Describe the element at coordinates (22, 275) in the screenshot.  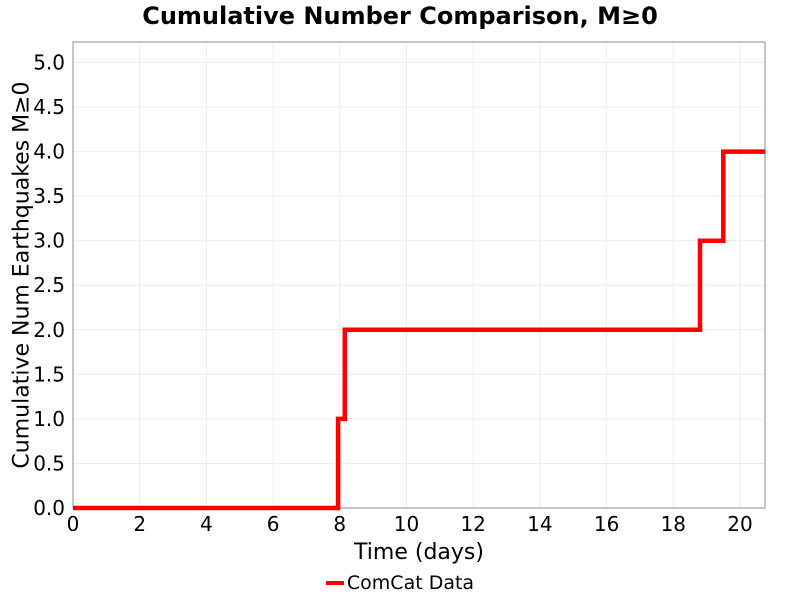
I see `y-axis-label: Cumulative Num Earthquakes M≥0` at that location.